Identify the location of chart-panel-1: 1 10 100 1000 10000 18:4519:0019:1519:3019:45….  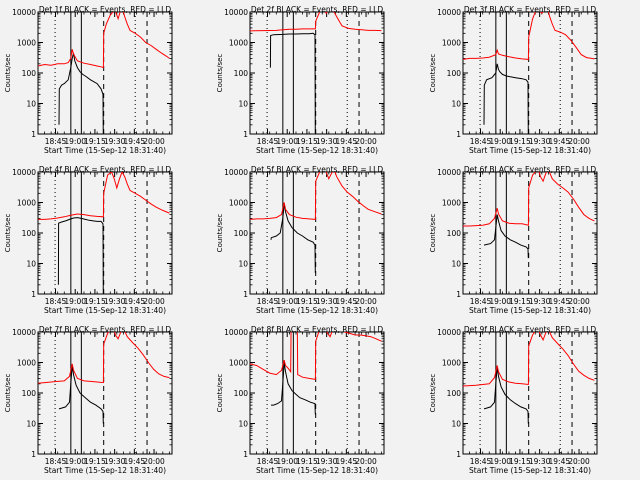
(88, 80).